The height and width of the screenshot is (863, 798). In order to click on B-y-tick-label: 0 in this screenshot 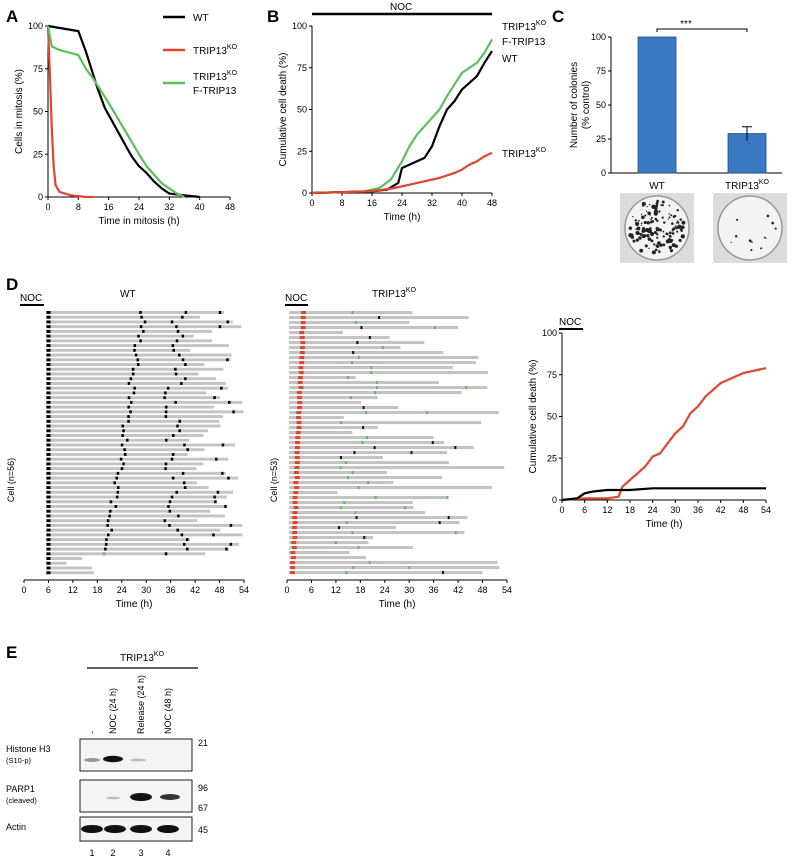, I will do `click(304, 193)`.